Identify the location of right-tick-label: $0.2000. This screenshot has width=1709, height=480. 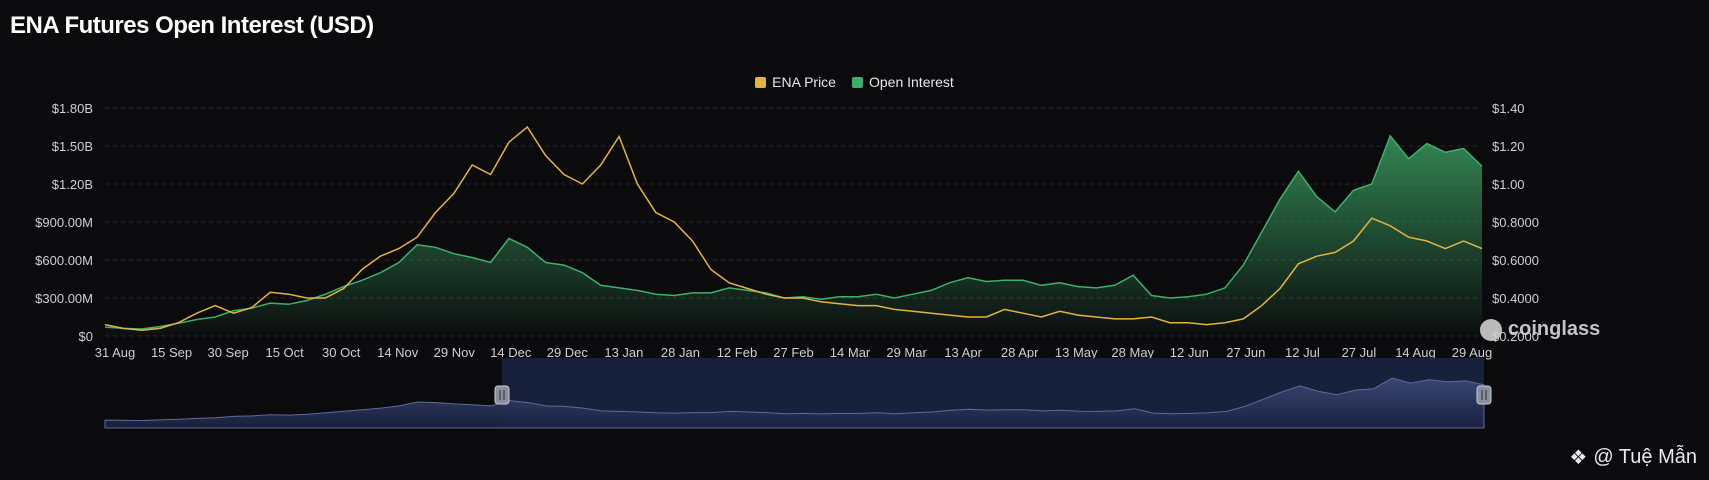
(1515, 336).